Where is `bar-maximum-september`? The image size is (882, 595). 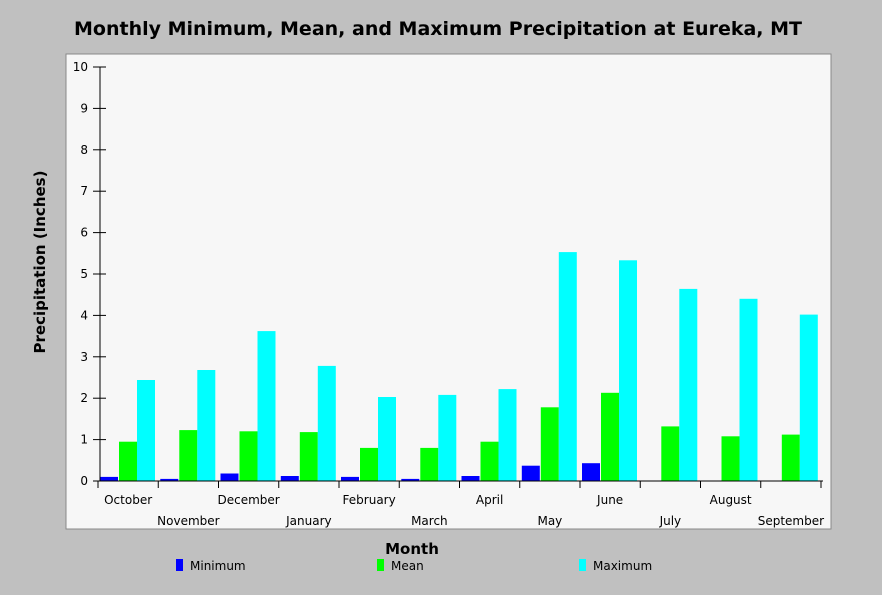
bar-maximum-september is located at coordinates (808, 397).